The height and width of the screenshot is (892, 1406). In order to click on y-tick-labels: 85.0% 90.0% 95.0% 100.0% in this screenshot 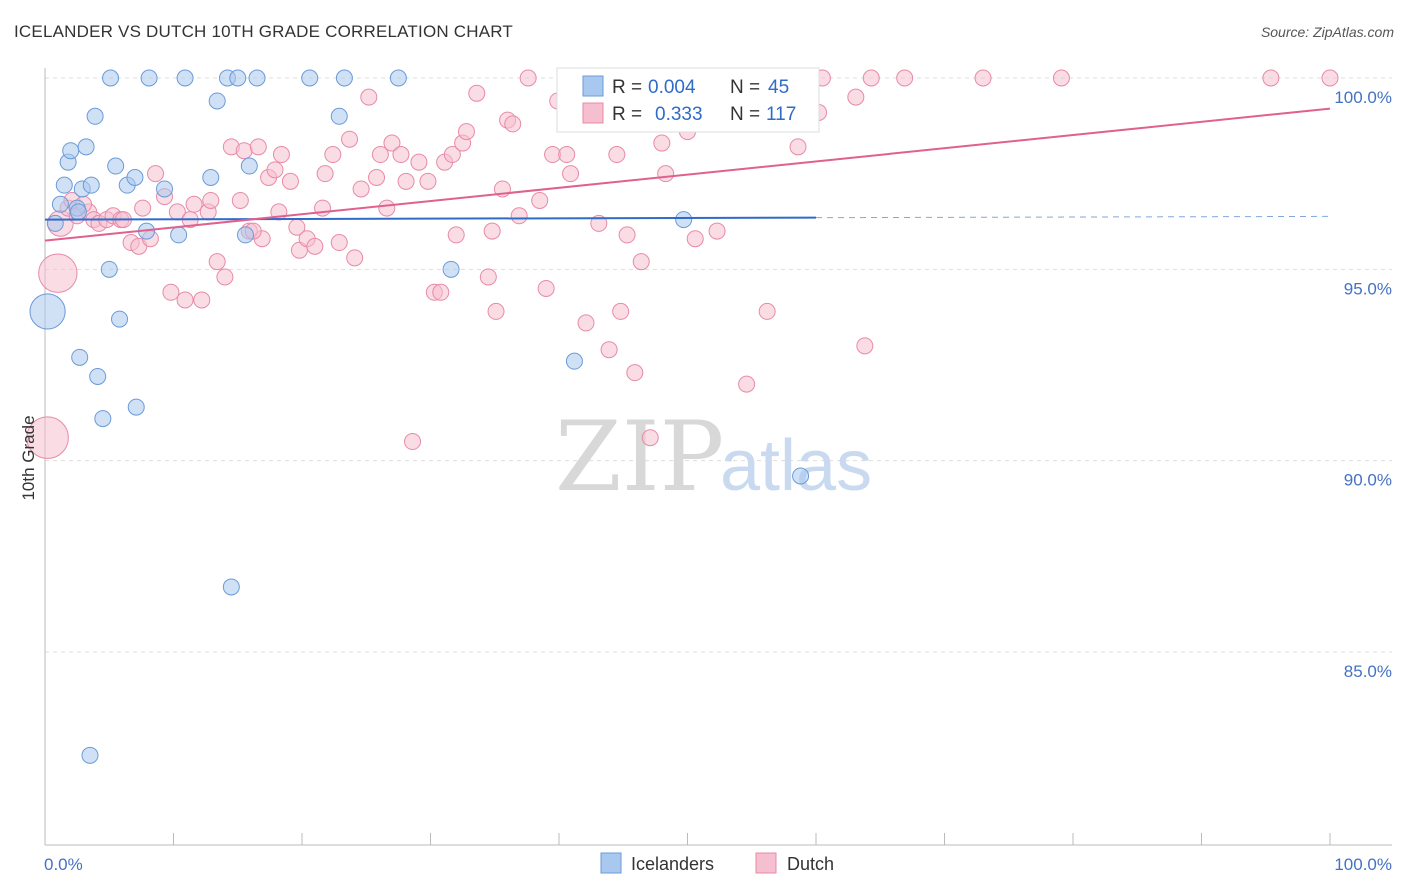, I will do `click(1363, 384)`.